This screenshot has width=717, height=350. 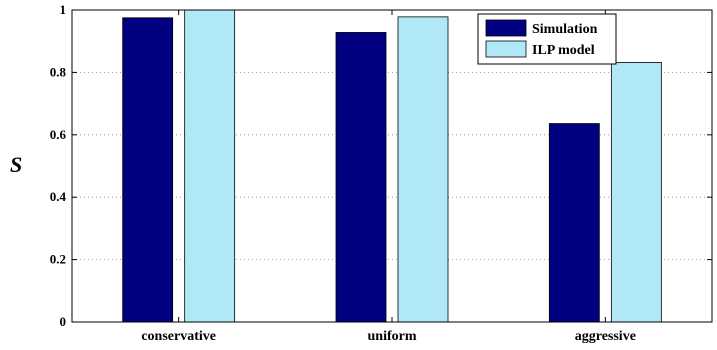 What do you see at coordinates (547, 39) in the screenshot?
I see `legend: Simulation ILP model` at bounding box center [547, 39].